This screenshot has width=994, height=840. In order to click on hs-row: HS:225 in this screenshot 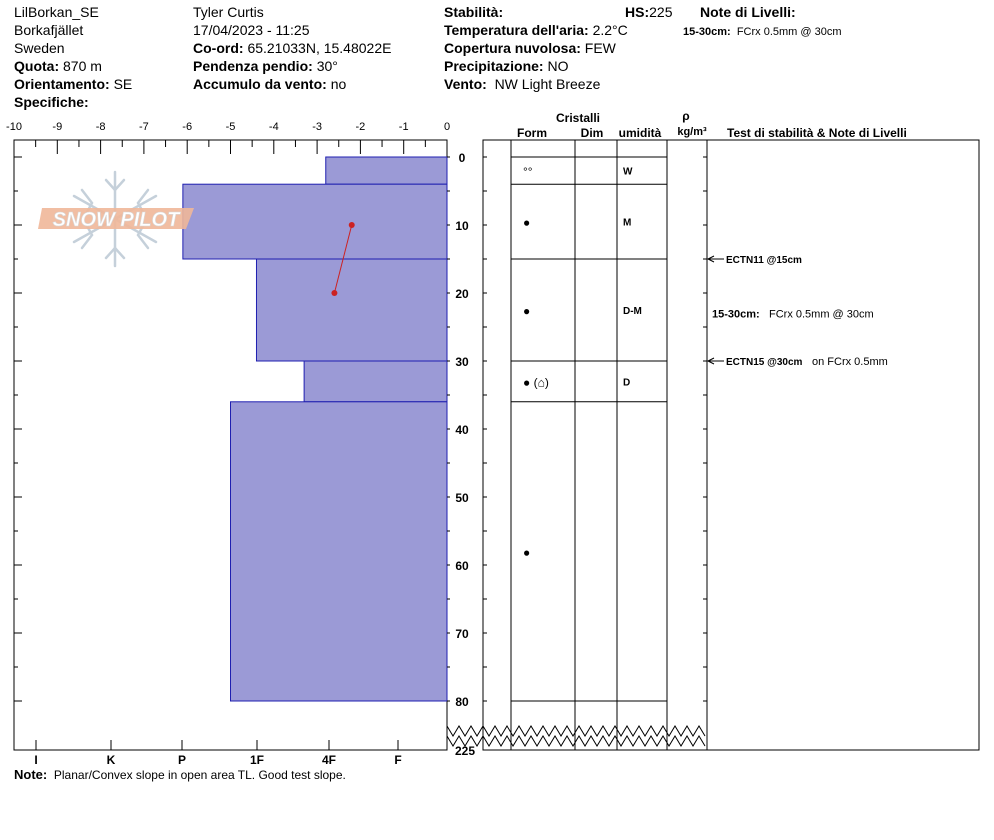, I will do `click(648, 12)`.